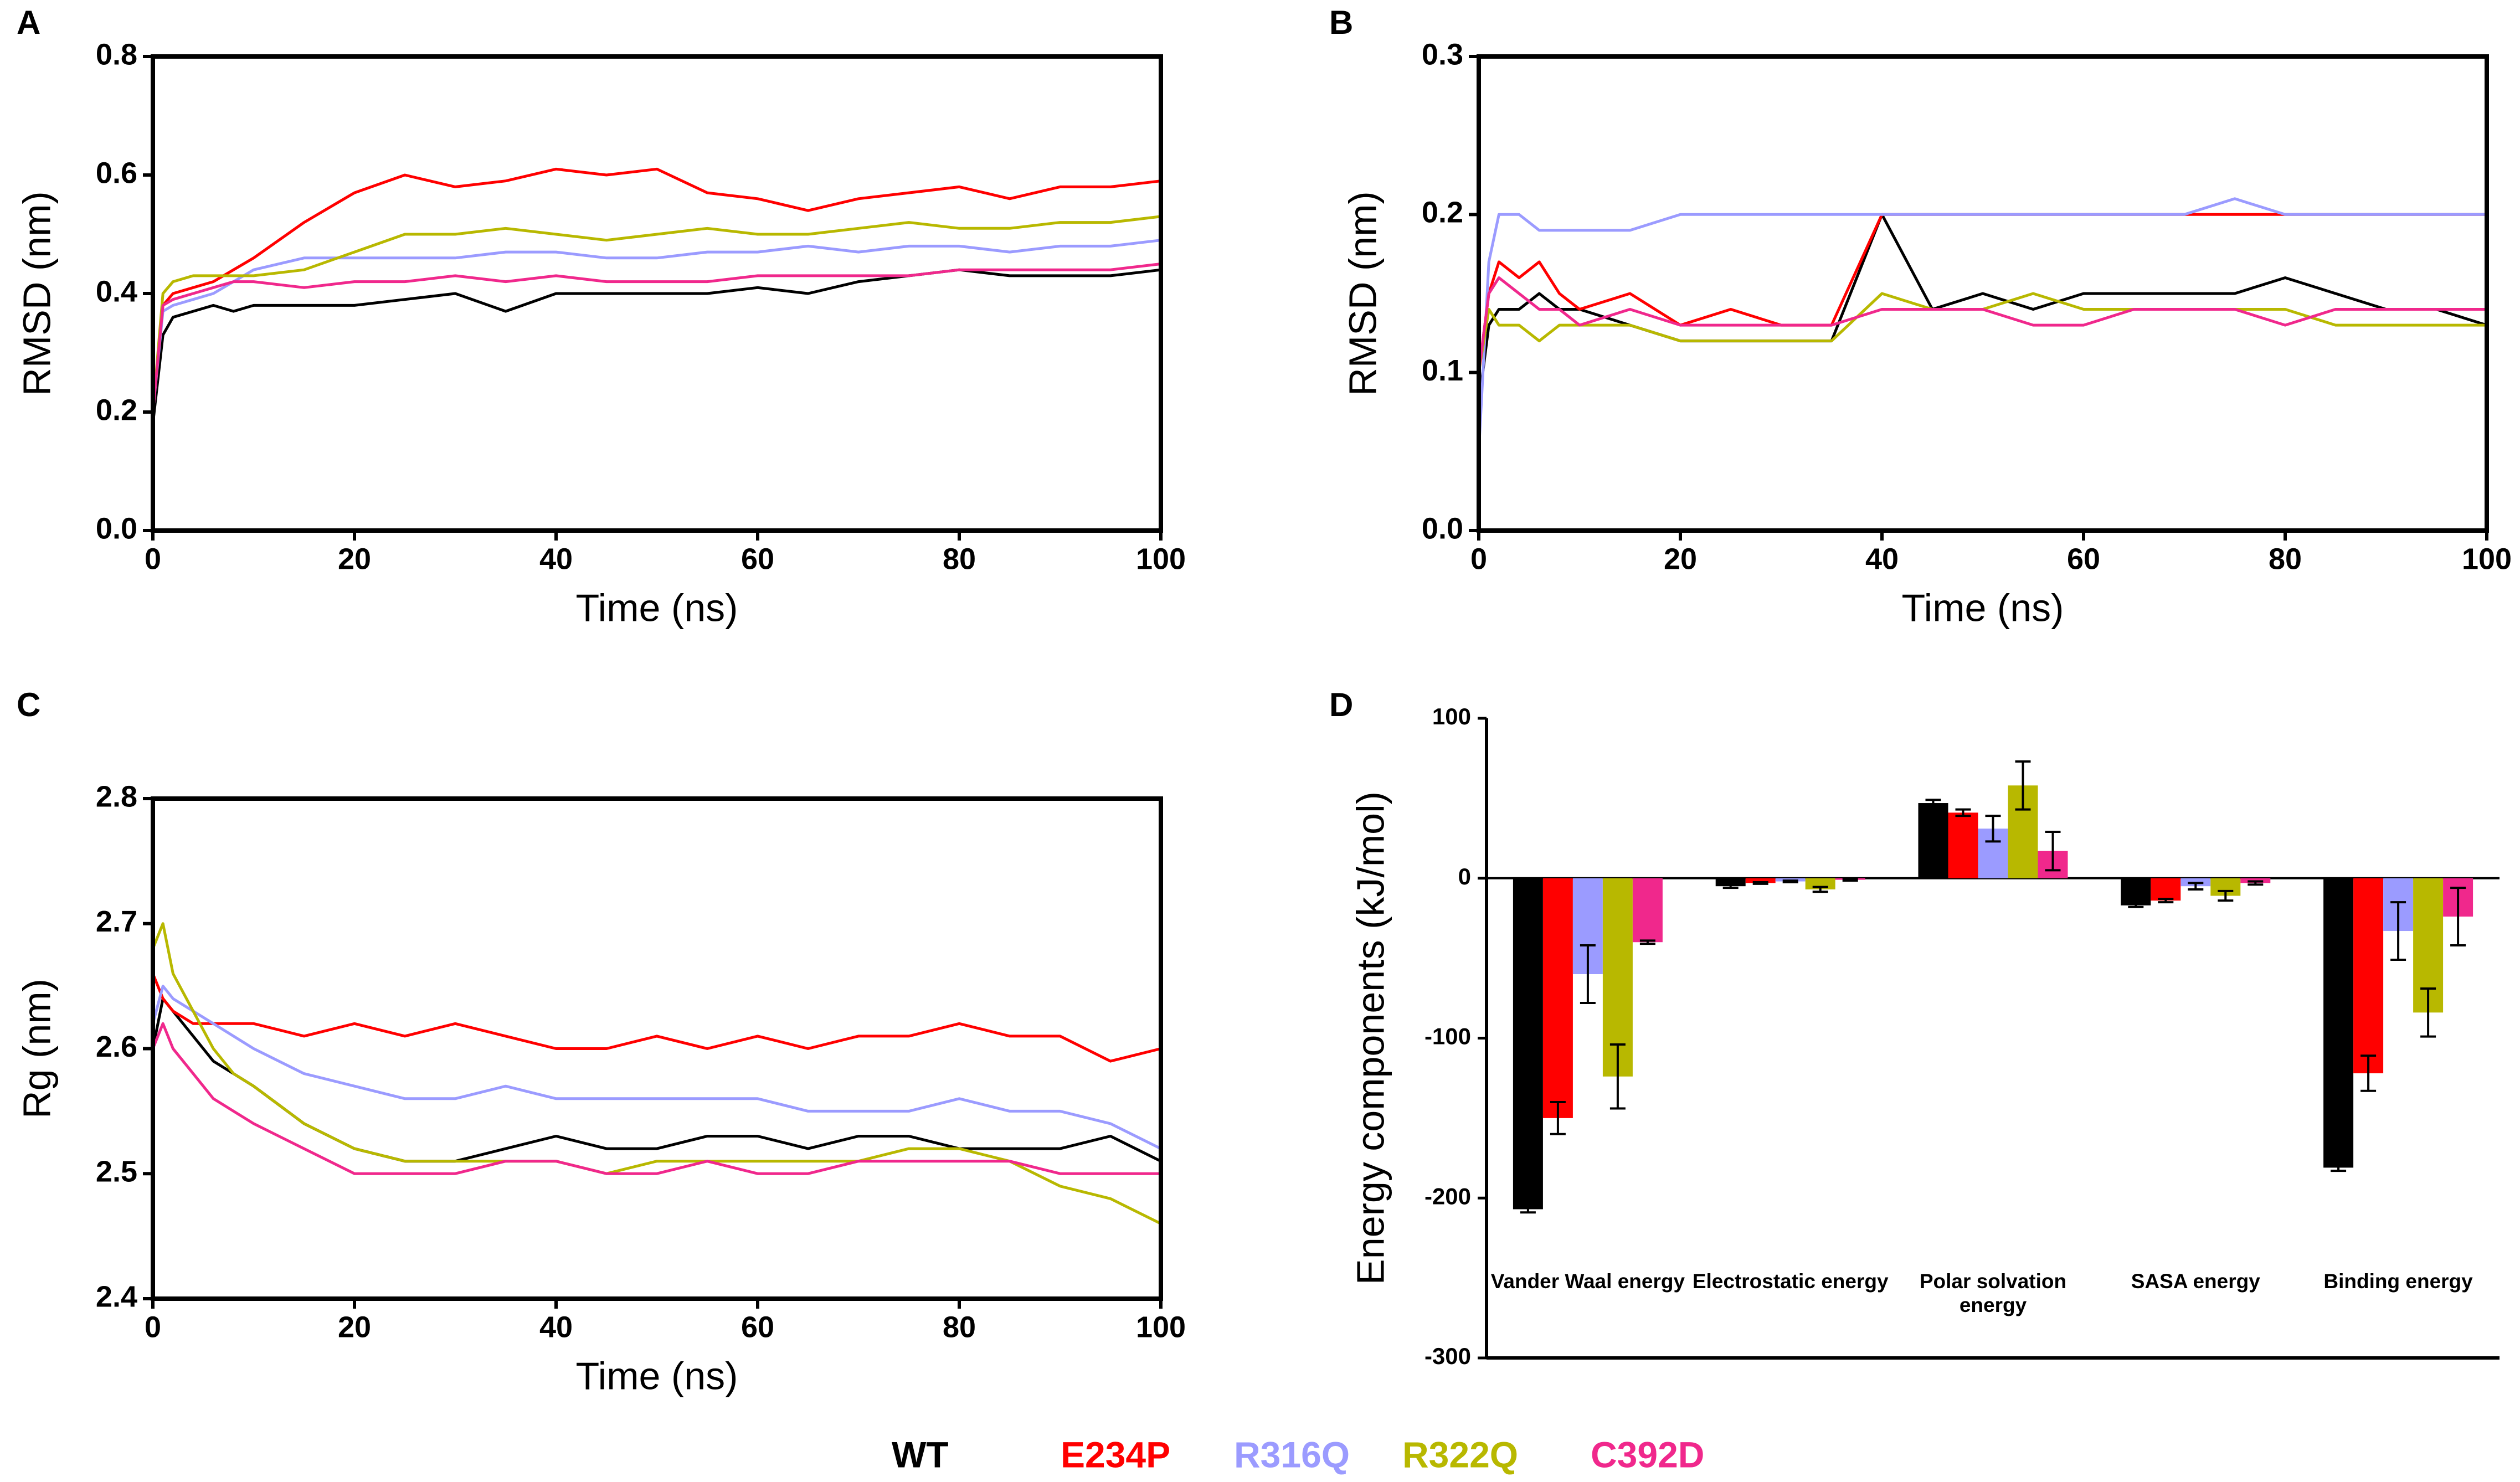 Image resolution: width=2520 pixels, height=1482 pixels. What do you see at coordinates (1993, 1293) in the screenshot?
I see `x-tick-label: Polar solvation energy` at bounding box center [1993, 1293].